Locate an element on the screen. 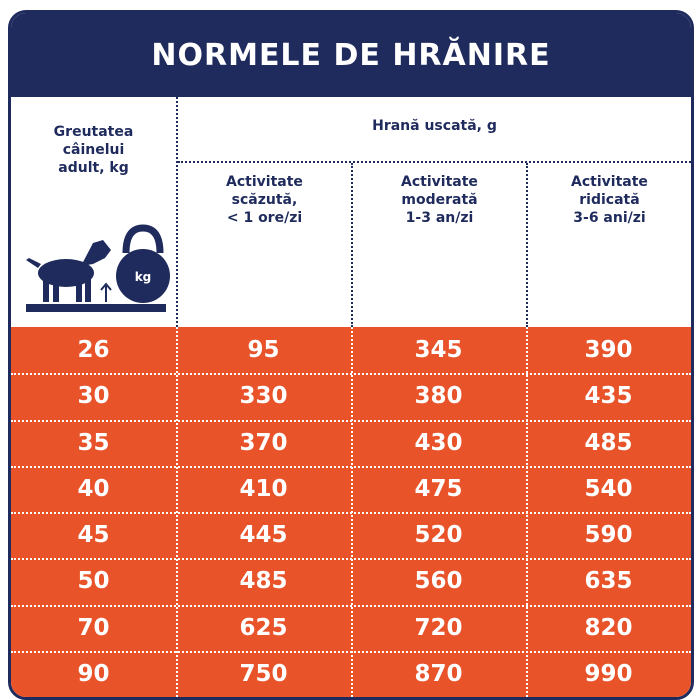 The image size is (700, 700). column-header: Activitate scăzută, < 1 ore/zi is located at coordinates (264, 200).